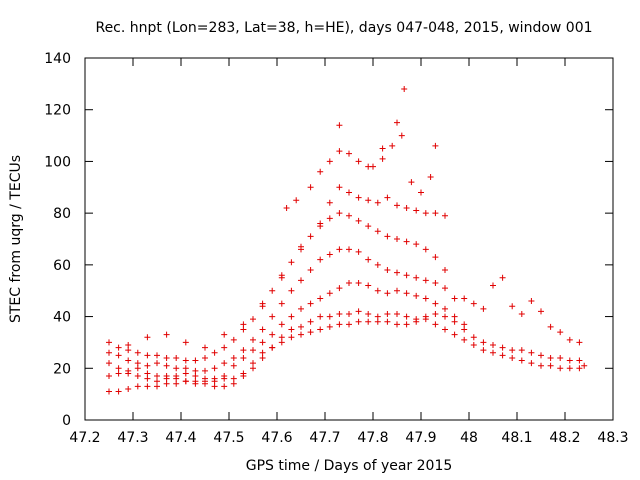 The image size is (640, 480). What do you see at coordinates (62, 318) in the screenshot?
I see `y-tick-label: 40` at bounding box center [62, 318].